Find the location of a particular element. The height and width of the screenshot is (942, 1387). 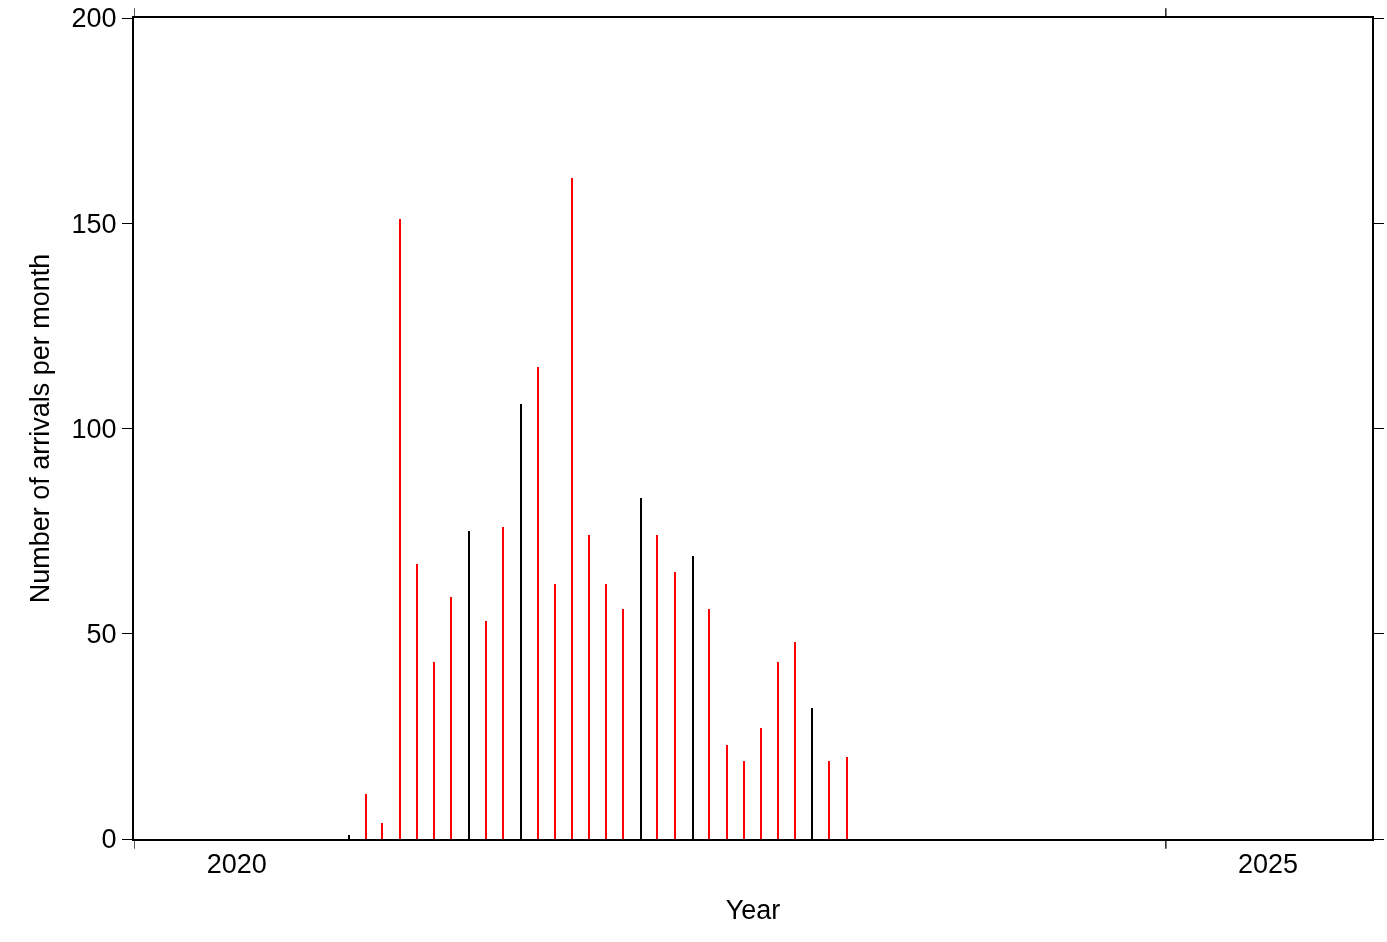

y-tick-label: 100 is located at coordinates (94, 428).